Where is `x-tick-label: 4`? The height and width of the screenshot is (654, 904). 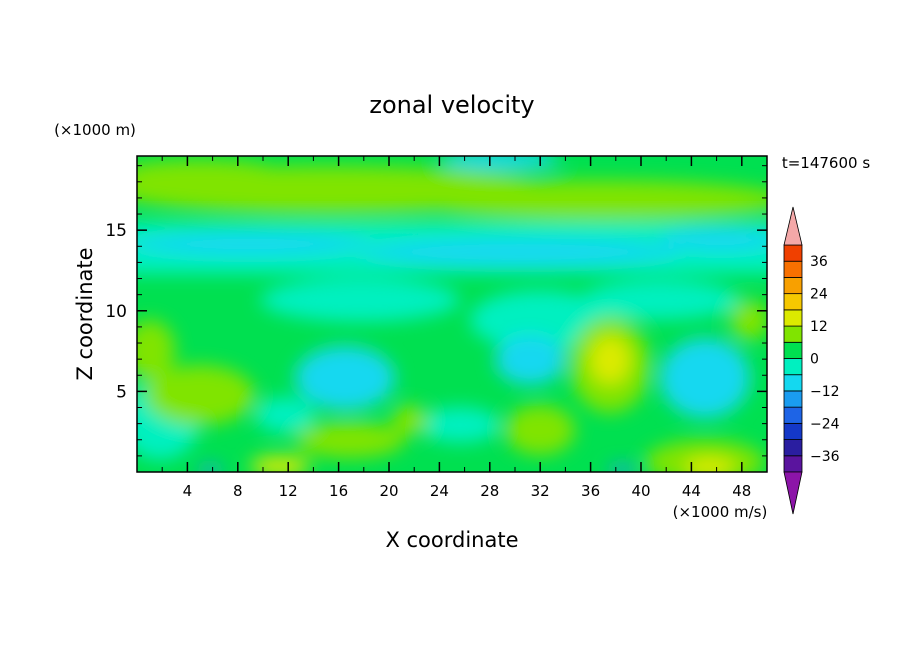
x-tick-label: 4 is located at coordinates (188, 491).